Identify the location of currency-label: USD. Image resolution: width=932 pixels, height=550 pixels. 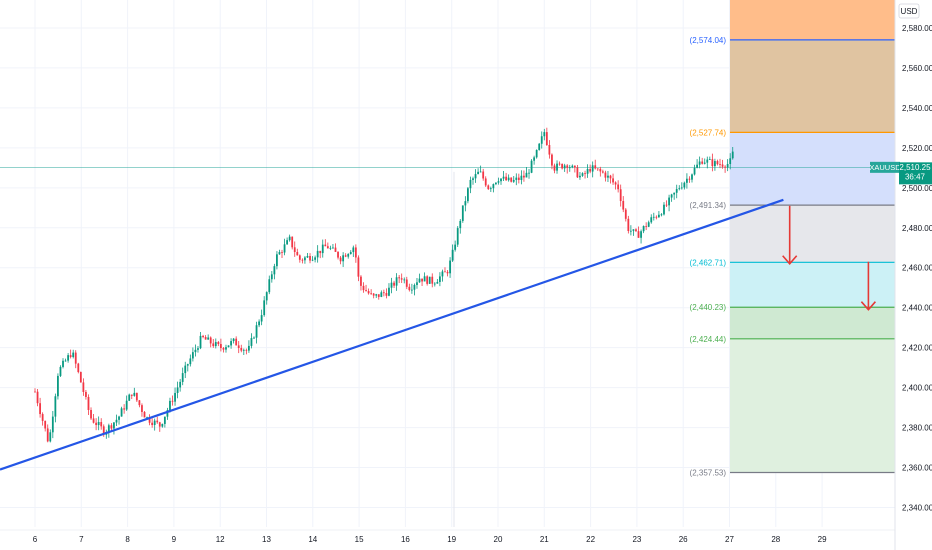
(909, 11).